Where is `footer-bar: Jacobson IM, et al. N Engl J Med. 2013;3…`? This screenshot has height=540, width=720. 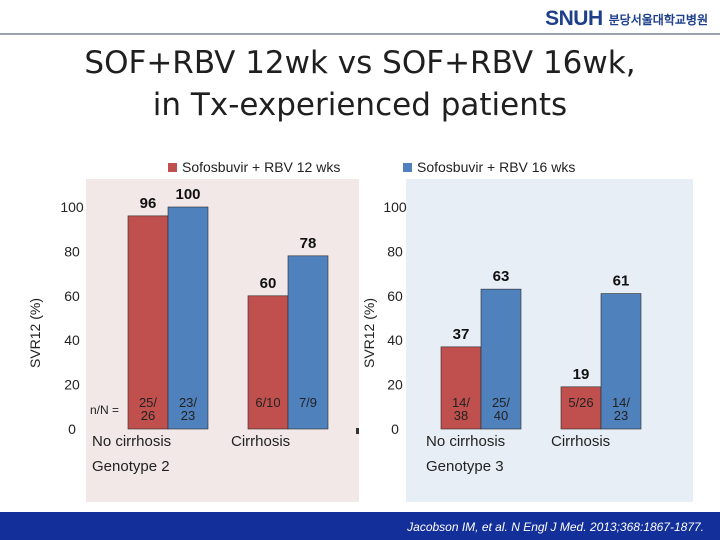
footer-bar: Jacobson IM, et al. N Engl J Med. 2013;3… is located at coordinates (360, 526).